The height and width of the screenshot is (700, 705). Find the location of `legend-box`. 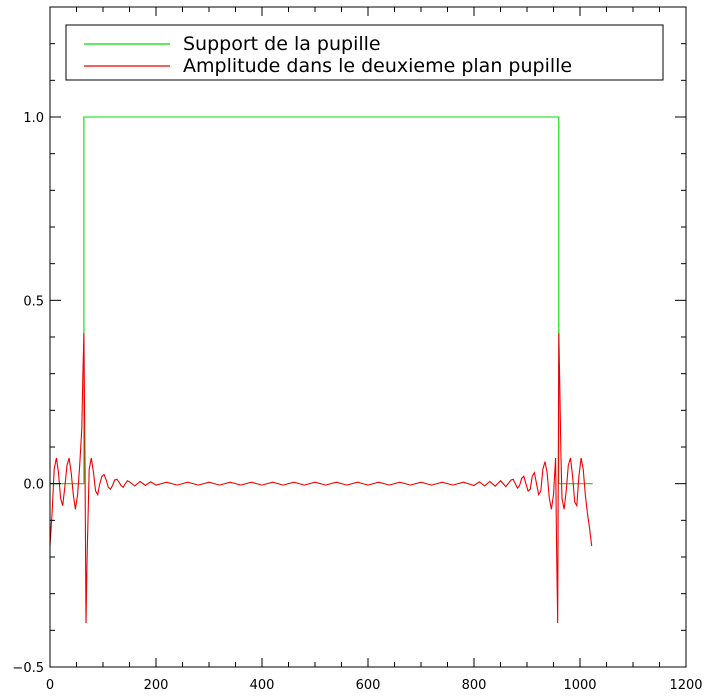

legend-box is located at coordinates (364, 52).